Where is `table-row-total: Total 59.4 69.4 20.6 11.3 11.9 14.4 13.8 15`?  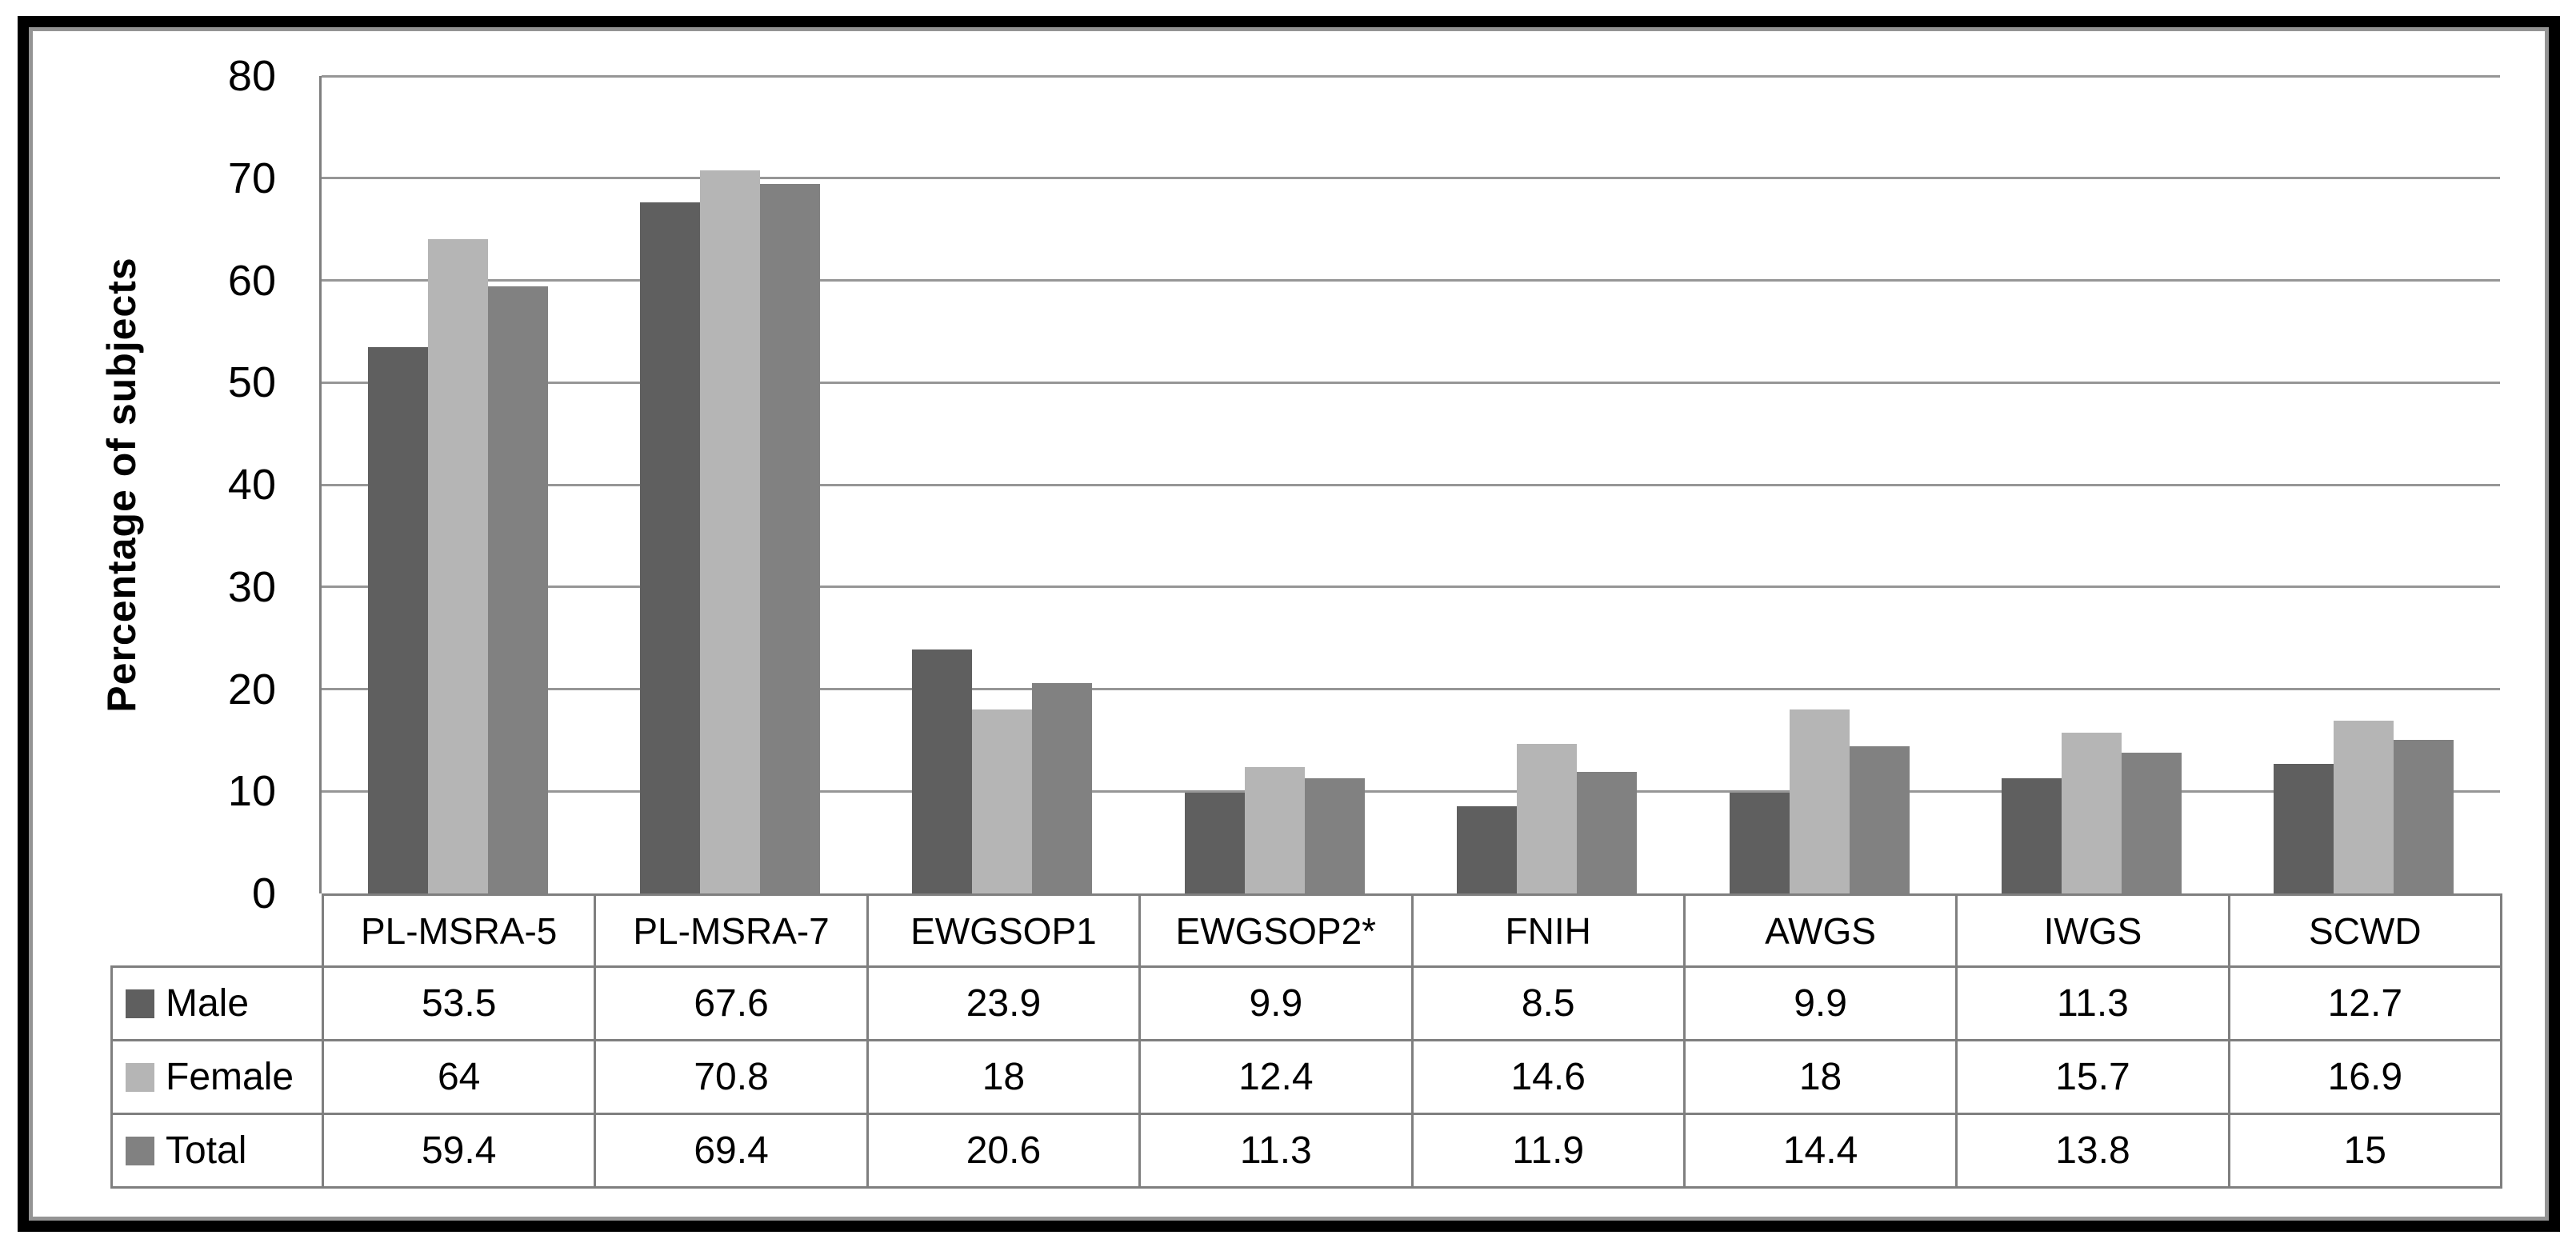
table-row-total: Total 59.4 69.4 20.6 11.3 11.9 14.4 13.8 15 is located at coordinates (1306, 1151).